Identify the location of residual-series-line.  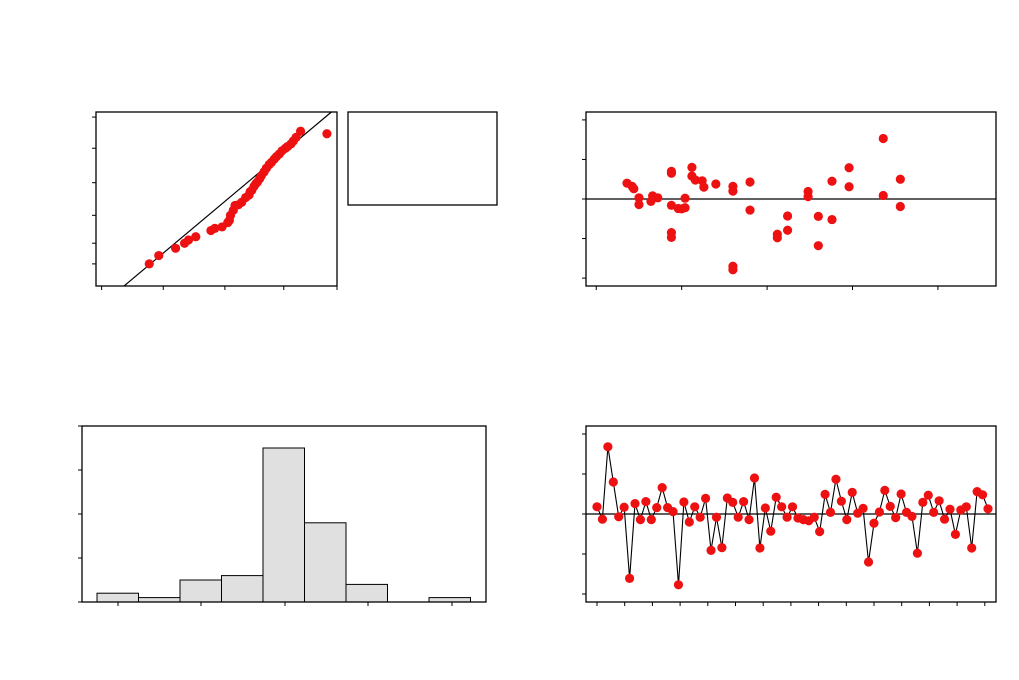
(792, 515).